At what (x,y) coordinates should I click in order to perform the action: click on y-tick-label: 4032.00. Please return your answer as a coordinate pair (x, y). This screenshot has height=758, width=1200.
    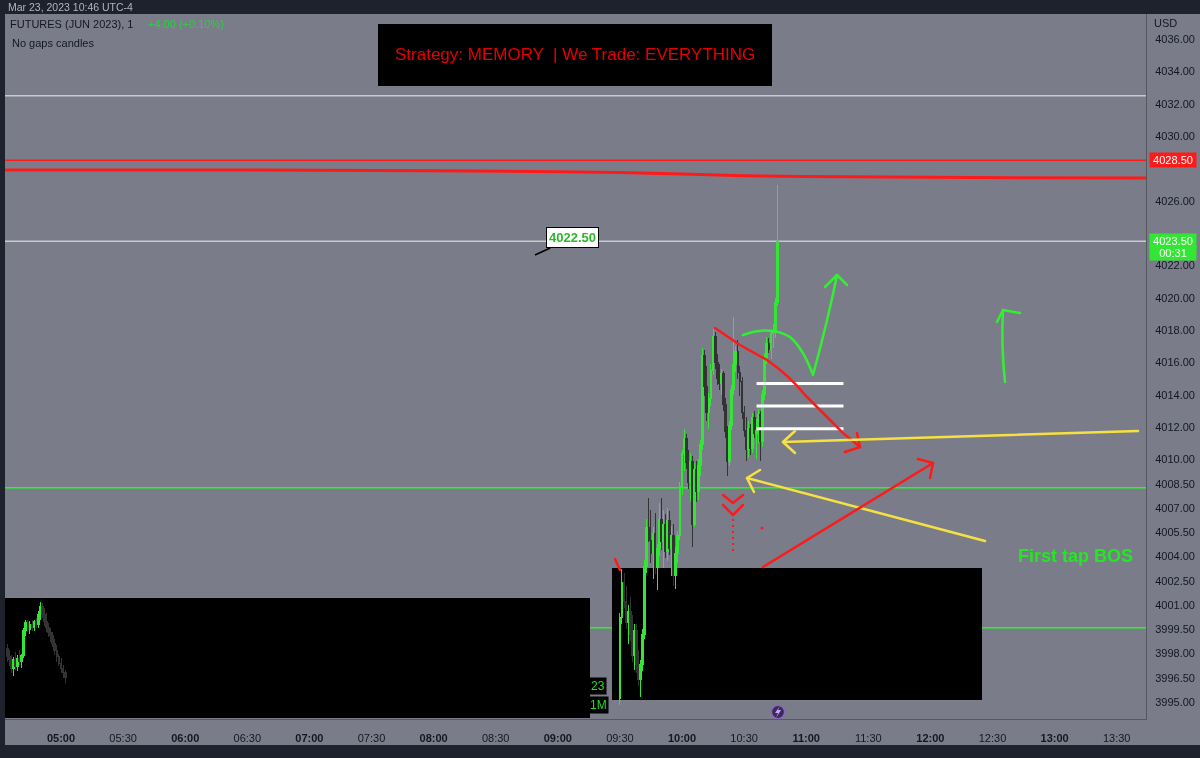
    Looking at the image, I should click on (1175, 103).